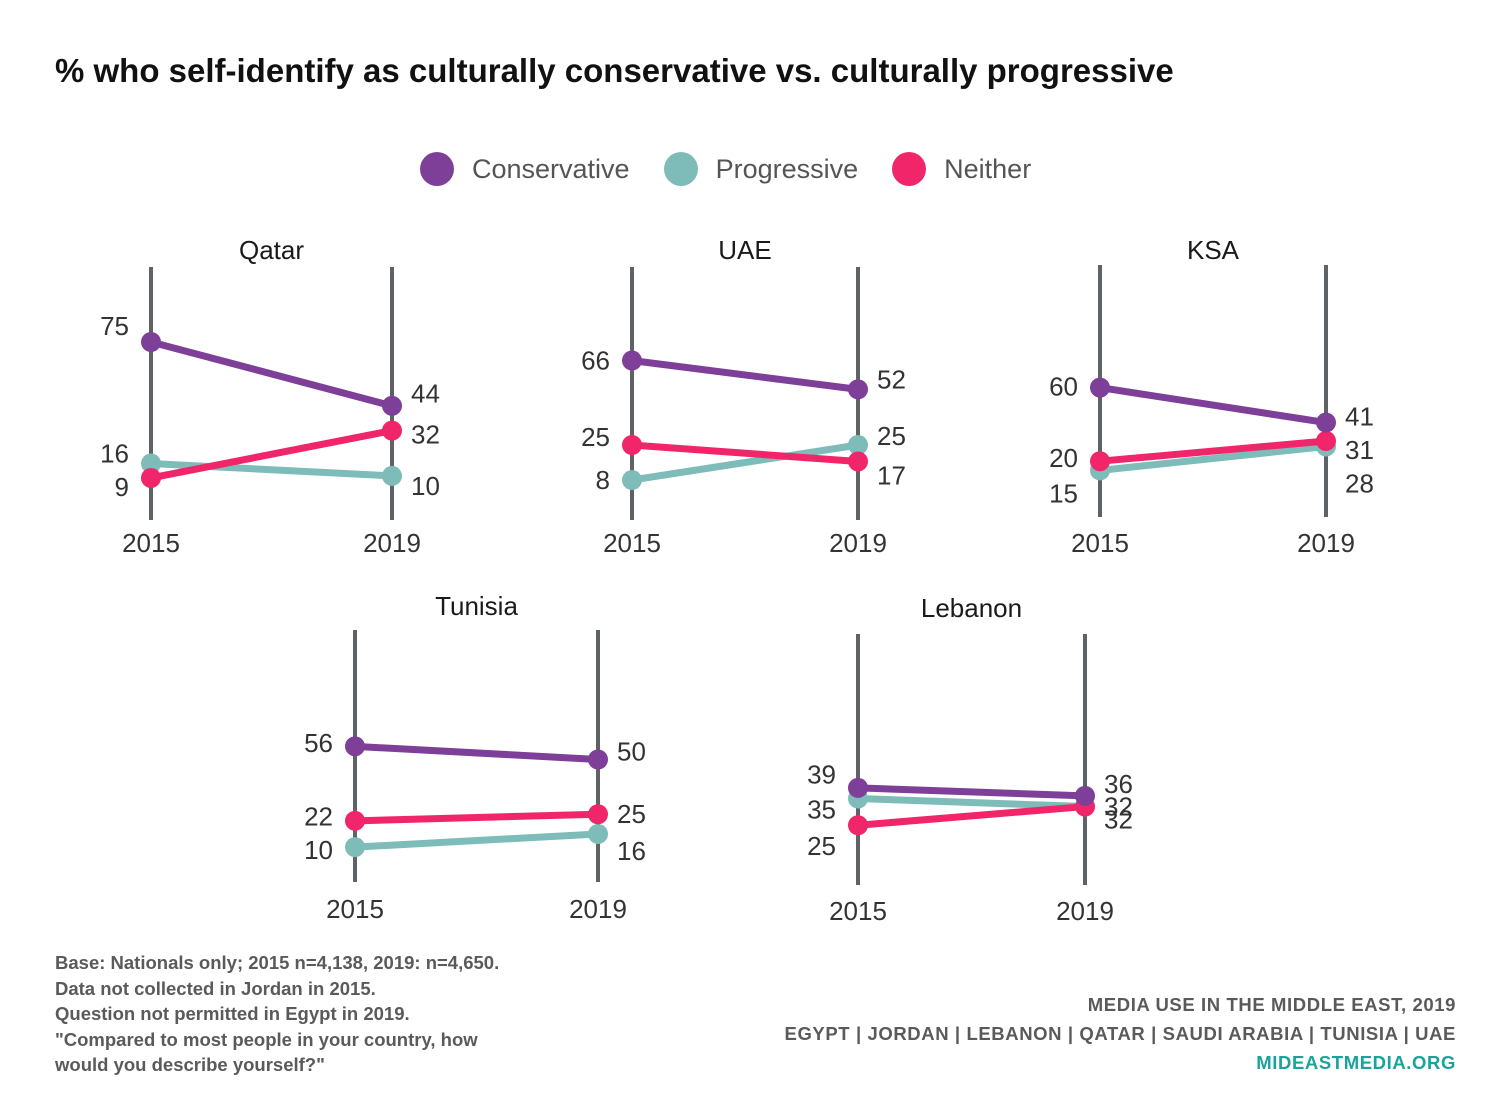  What do you see at coordinates (631, 851) in the screenshot?
I see `tunisia-value-label-progressive-2019: 16` at bounding box center [631, 851].